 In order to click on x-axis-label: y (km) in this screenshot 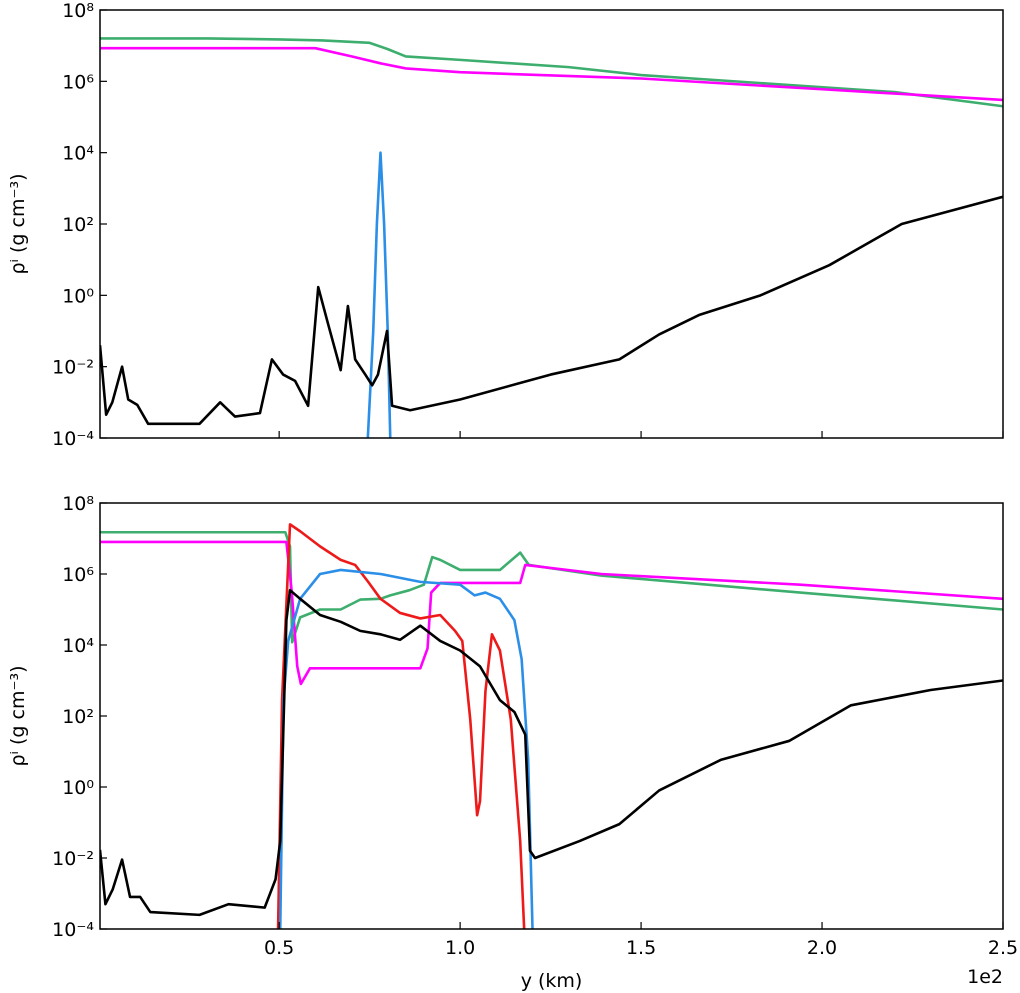, I will do `click(552, 981)`.